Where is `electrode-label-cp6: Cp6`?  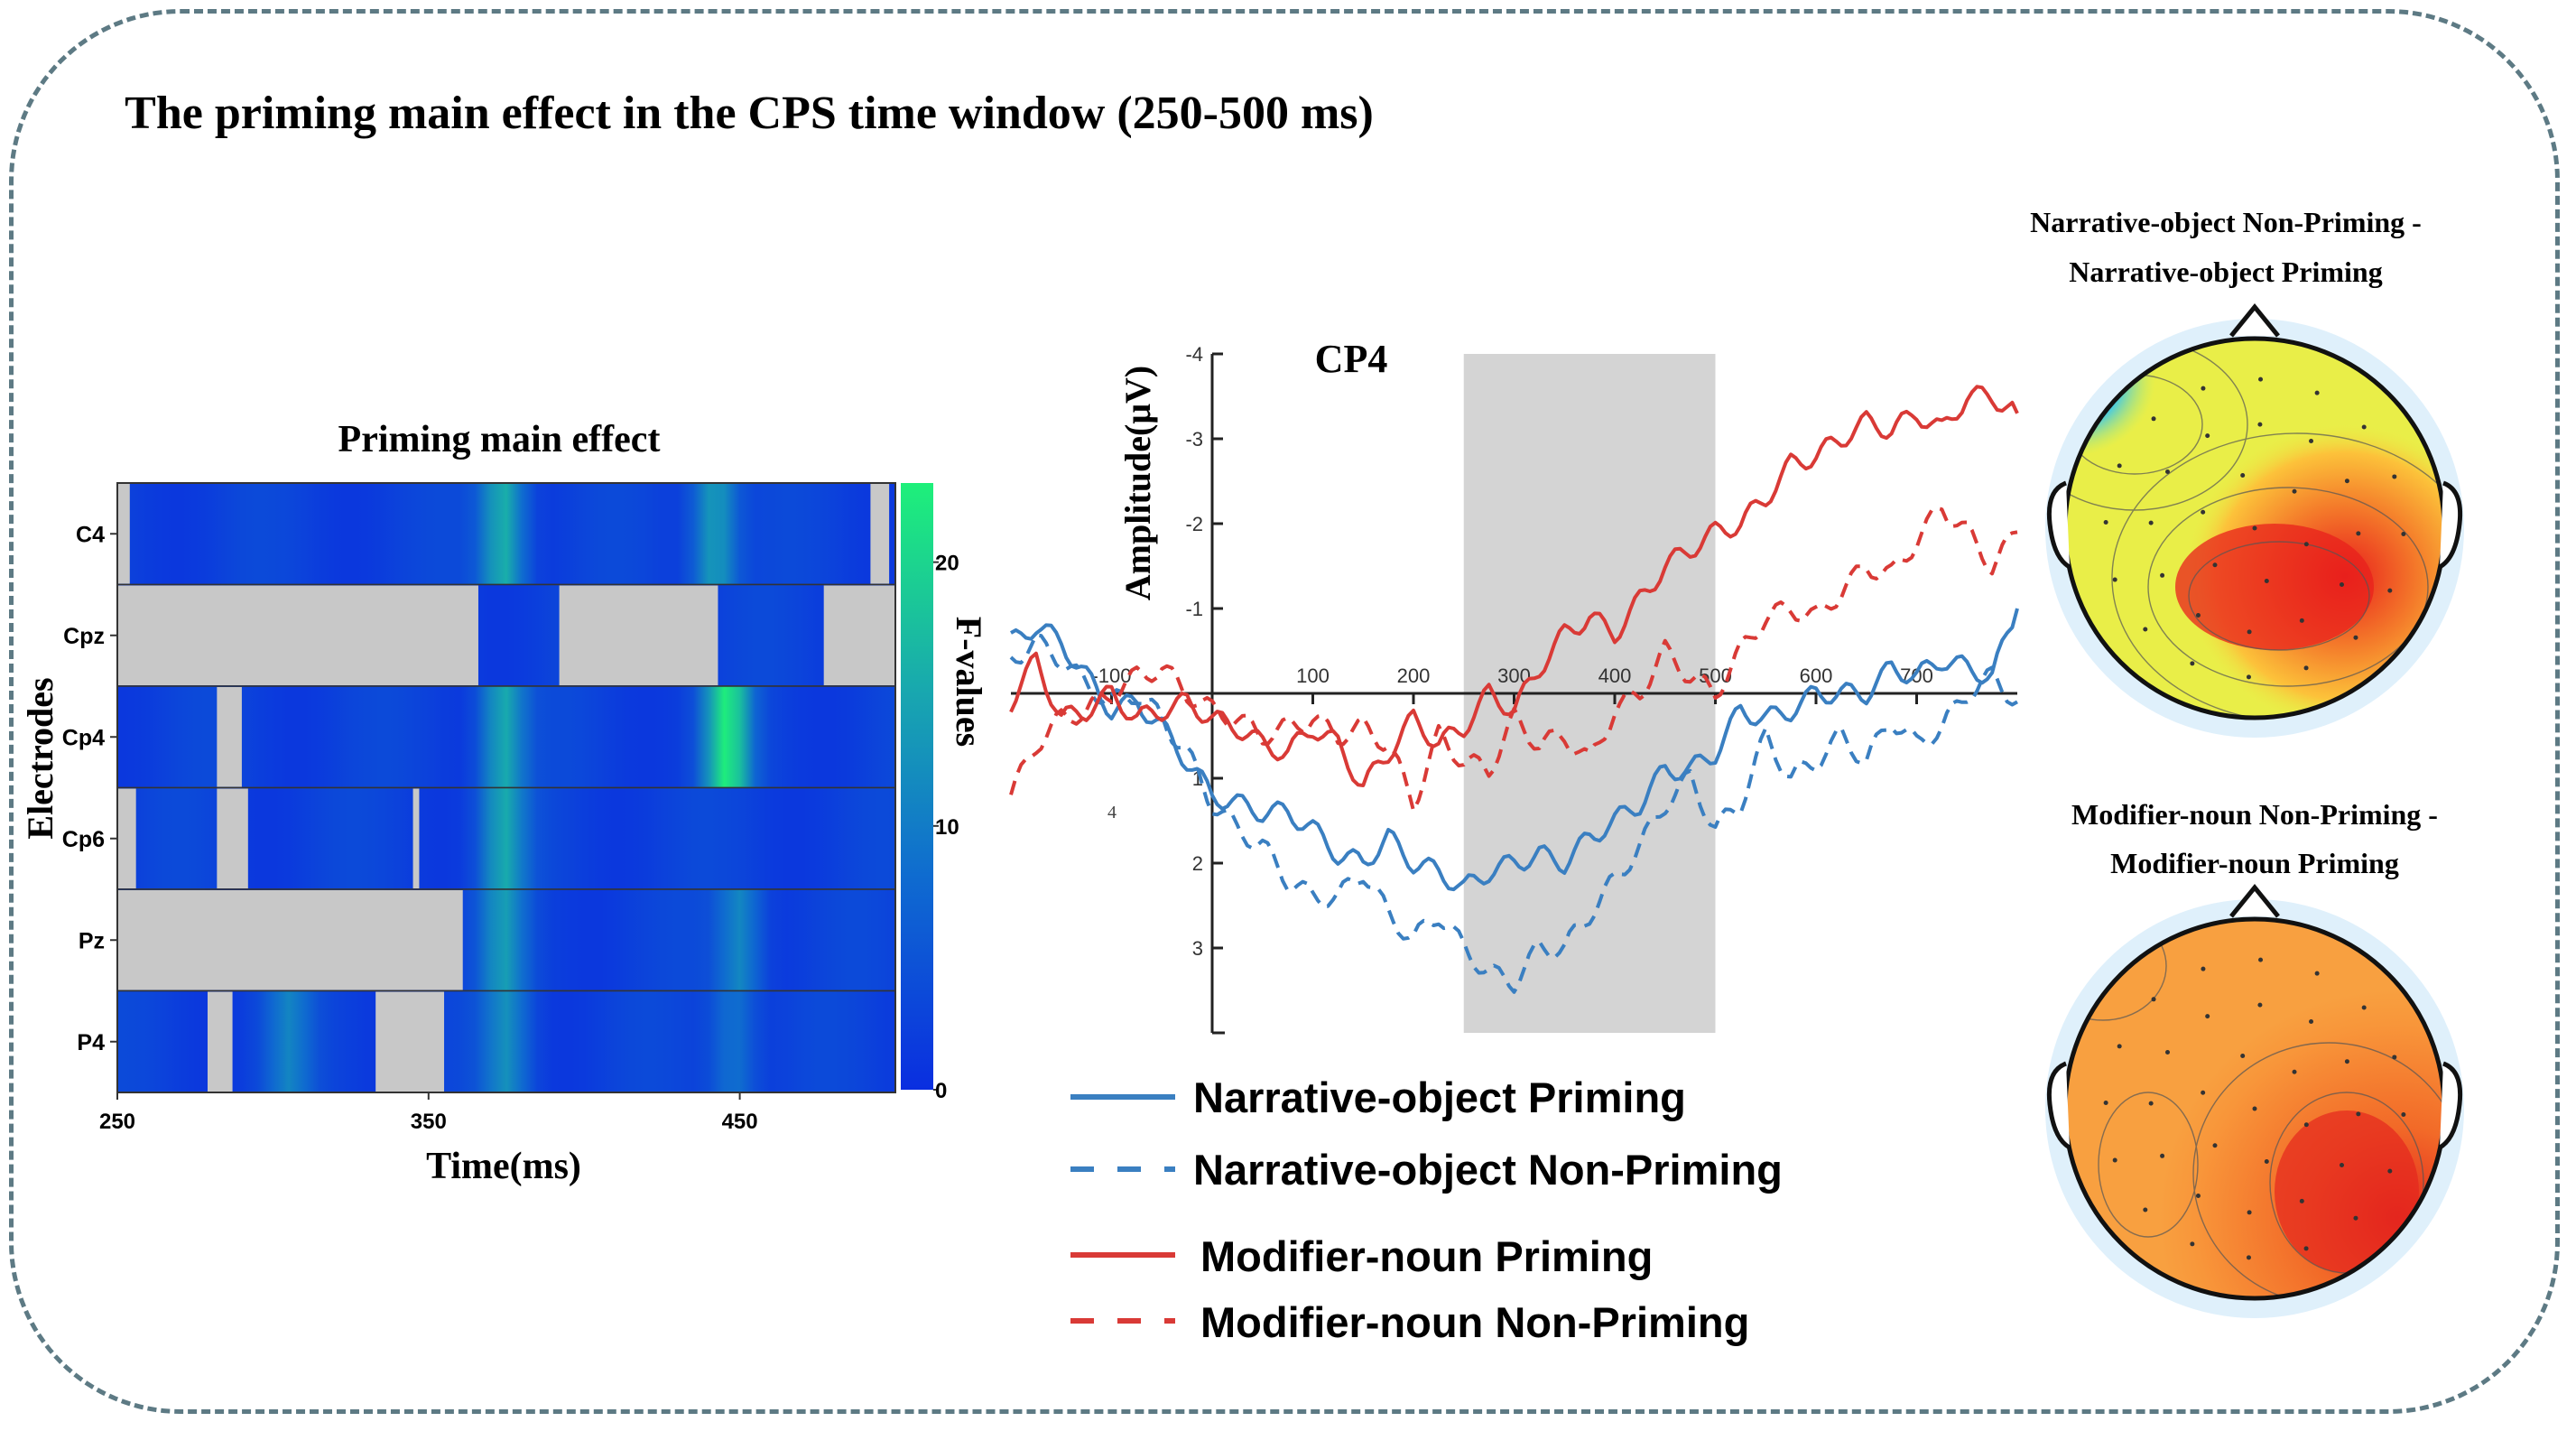 electrode-label-cp6: Cp6 is located at coordinates (84, 839).